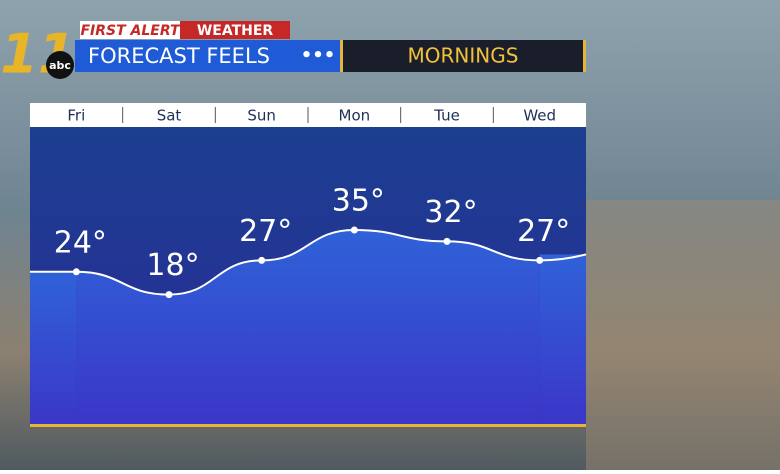 The image size is (780, 474). What do you see at coordinates (179, 56) in the screenshot?
I see `chart-title: FORECAST FEELS` at bounding box center [179, 56].